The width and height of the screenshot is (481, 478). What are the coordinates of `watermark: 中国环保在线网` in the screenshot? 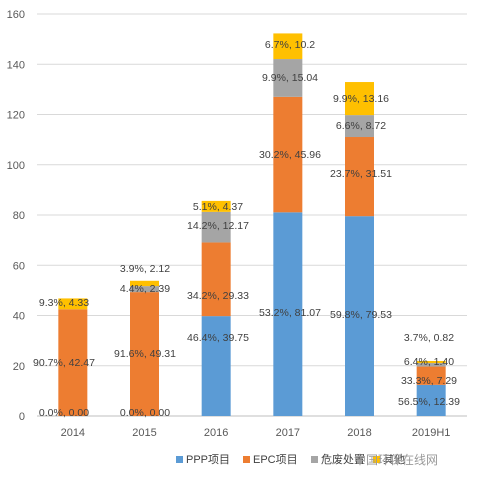 It's located at (396, 459).